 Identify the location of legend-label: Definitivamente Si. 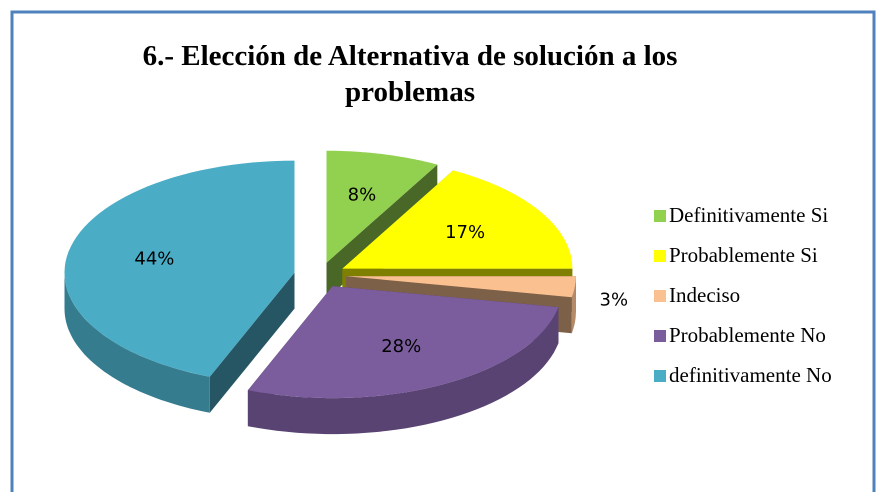
(748, 215).